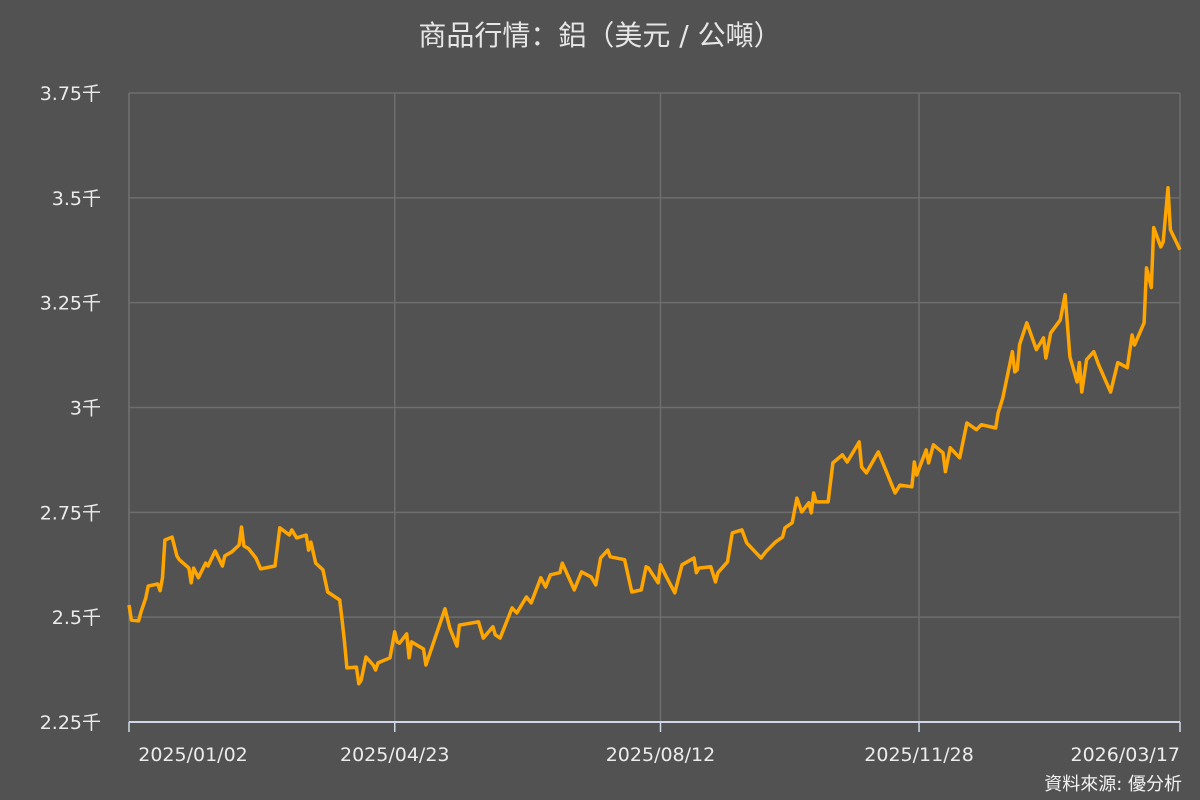  What do you see at coordinates (70, 513) in the screenshot?
I see `y-tick-label: 2.75千` at bounding box center [70, 513].